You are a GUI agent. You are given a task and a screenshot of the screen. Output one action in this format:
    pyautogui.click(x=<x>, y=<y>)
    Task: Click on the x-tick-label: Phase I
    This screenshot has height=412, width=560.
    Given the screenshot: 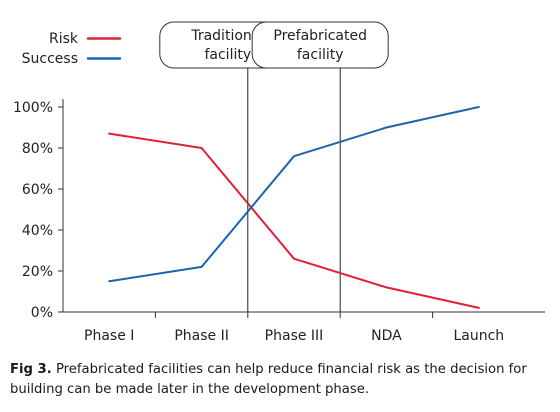 What is the action you would take?
    pyautogui.click(x=109, y=336)
    